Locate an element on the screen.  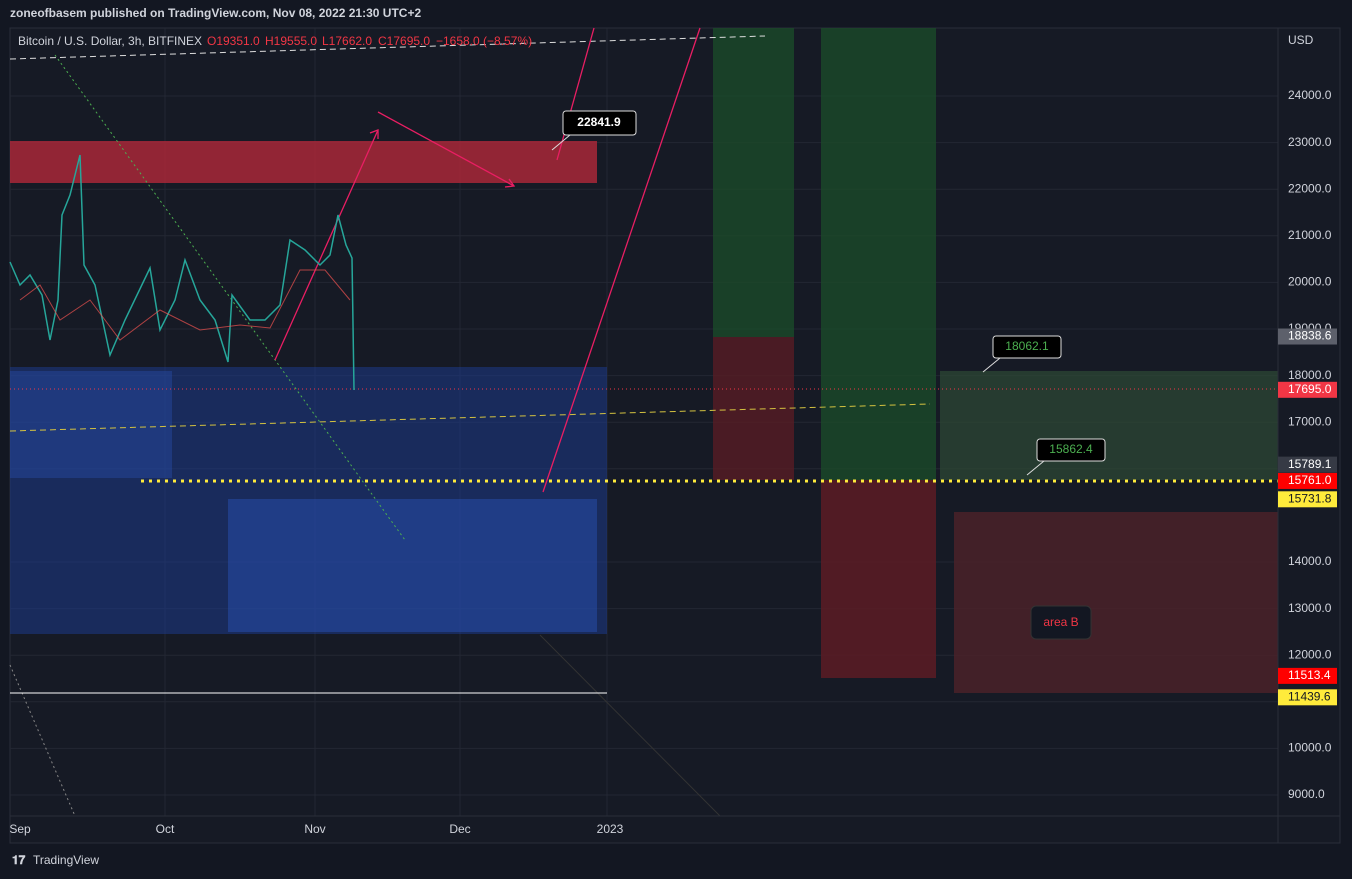
price-tag-label: 17695.0 is located at coordinates (1310, 389).